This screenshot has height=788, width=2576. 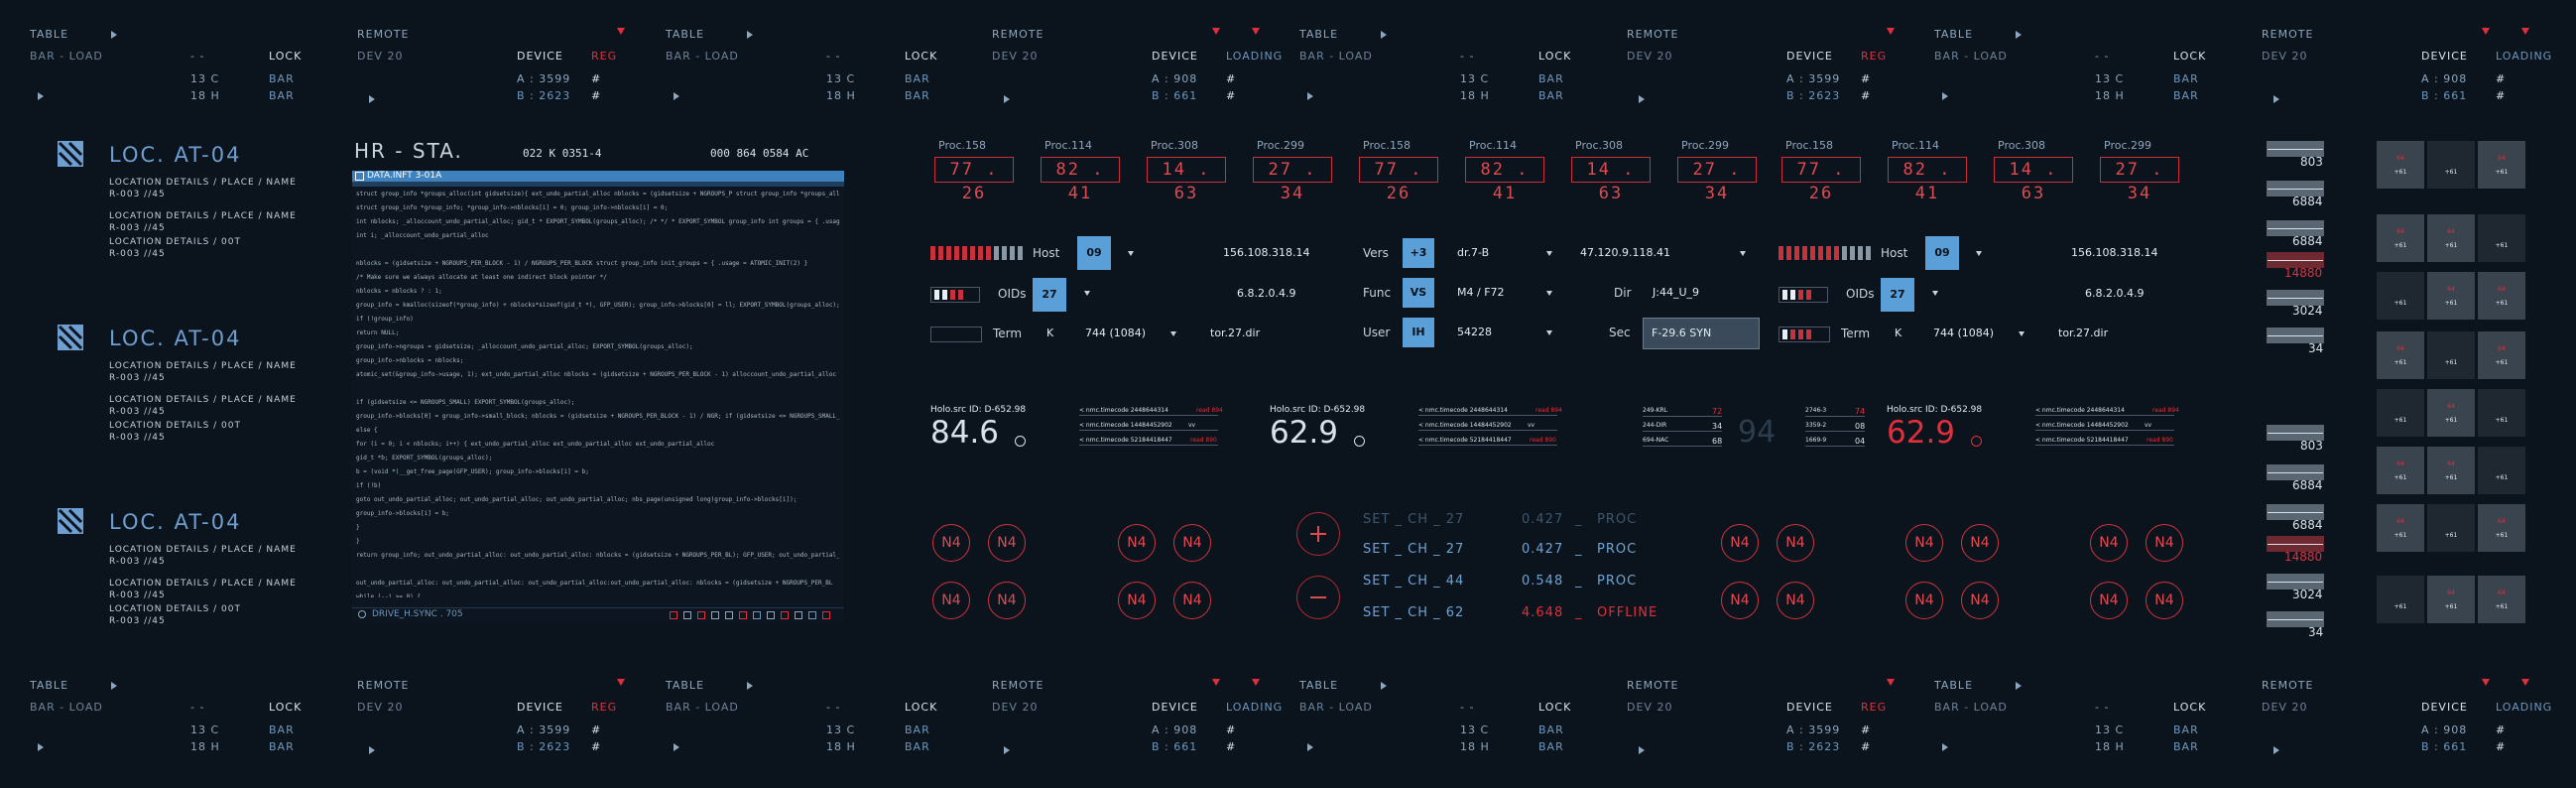 What do you see at coordinates (1418, 332) in the screenshot?
I see `user-value: IH` at bounding box center [1418, 332].